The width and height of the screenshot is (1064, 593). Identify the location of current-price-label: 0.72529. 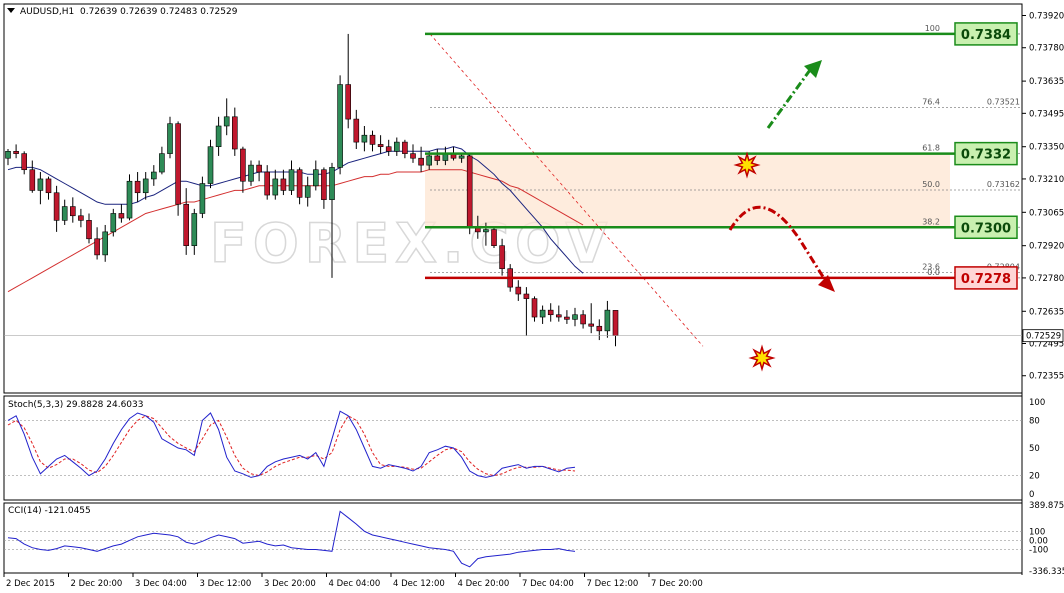
(1043, 337).